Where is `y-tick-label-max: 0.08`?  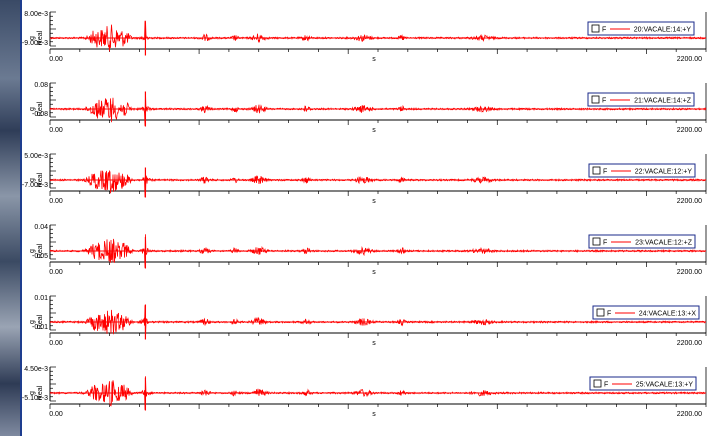
y-tick-label-max: 0.08 is located at coordinates (41, 85).